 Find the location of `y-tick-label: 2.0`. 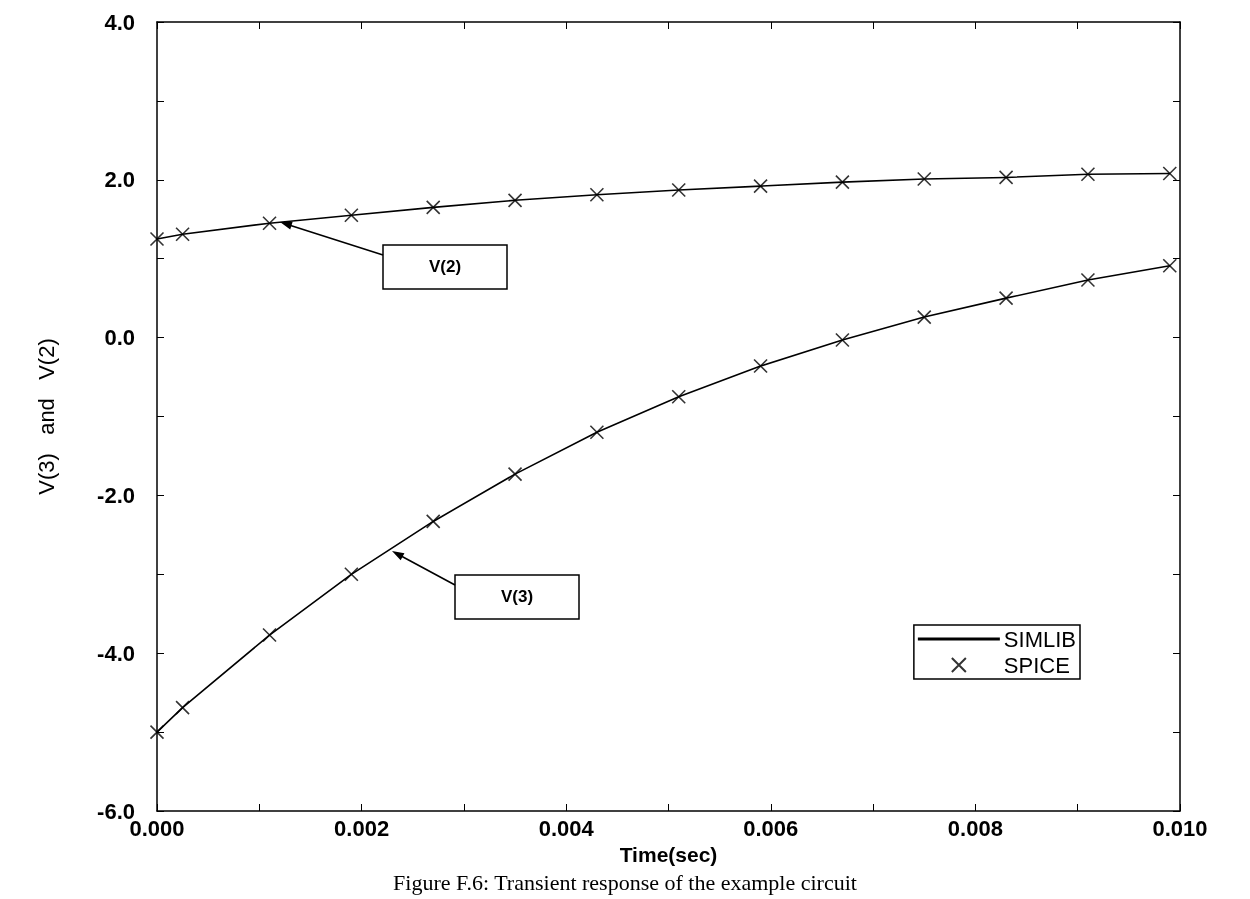

y-tick-label: 2.0 is located at coordinates (119, 180).